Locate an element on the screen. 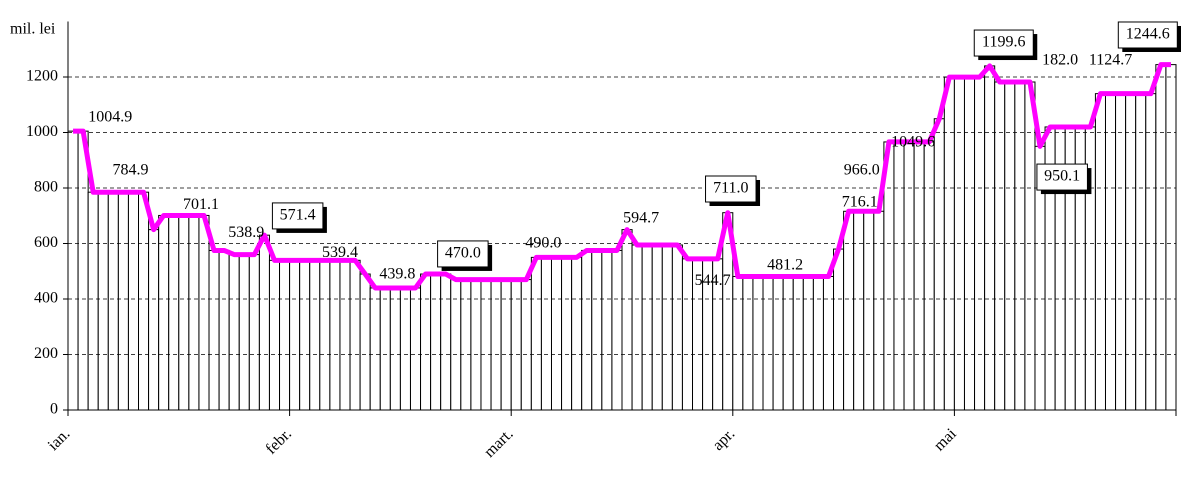  annotation-text: 1124.7 is located at coordinates (1110, 60).